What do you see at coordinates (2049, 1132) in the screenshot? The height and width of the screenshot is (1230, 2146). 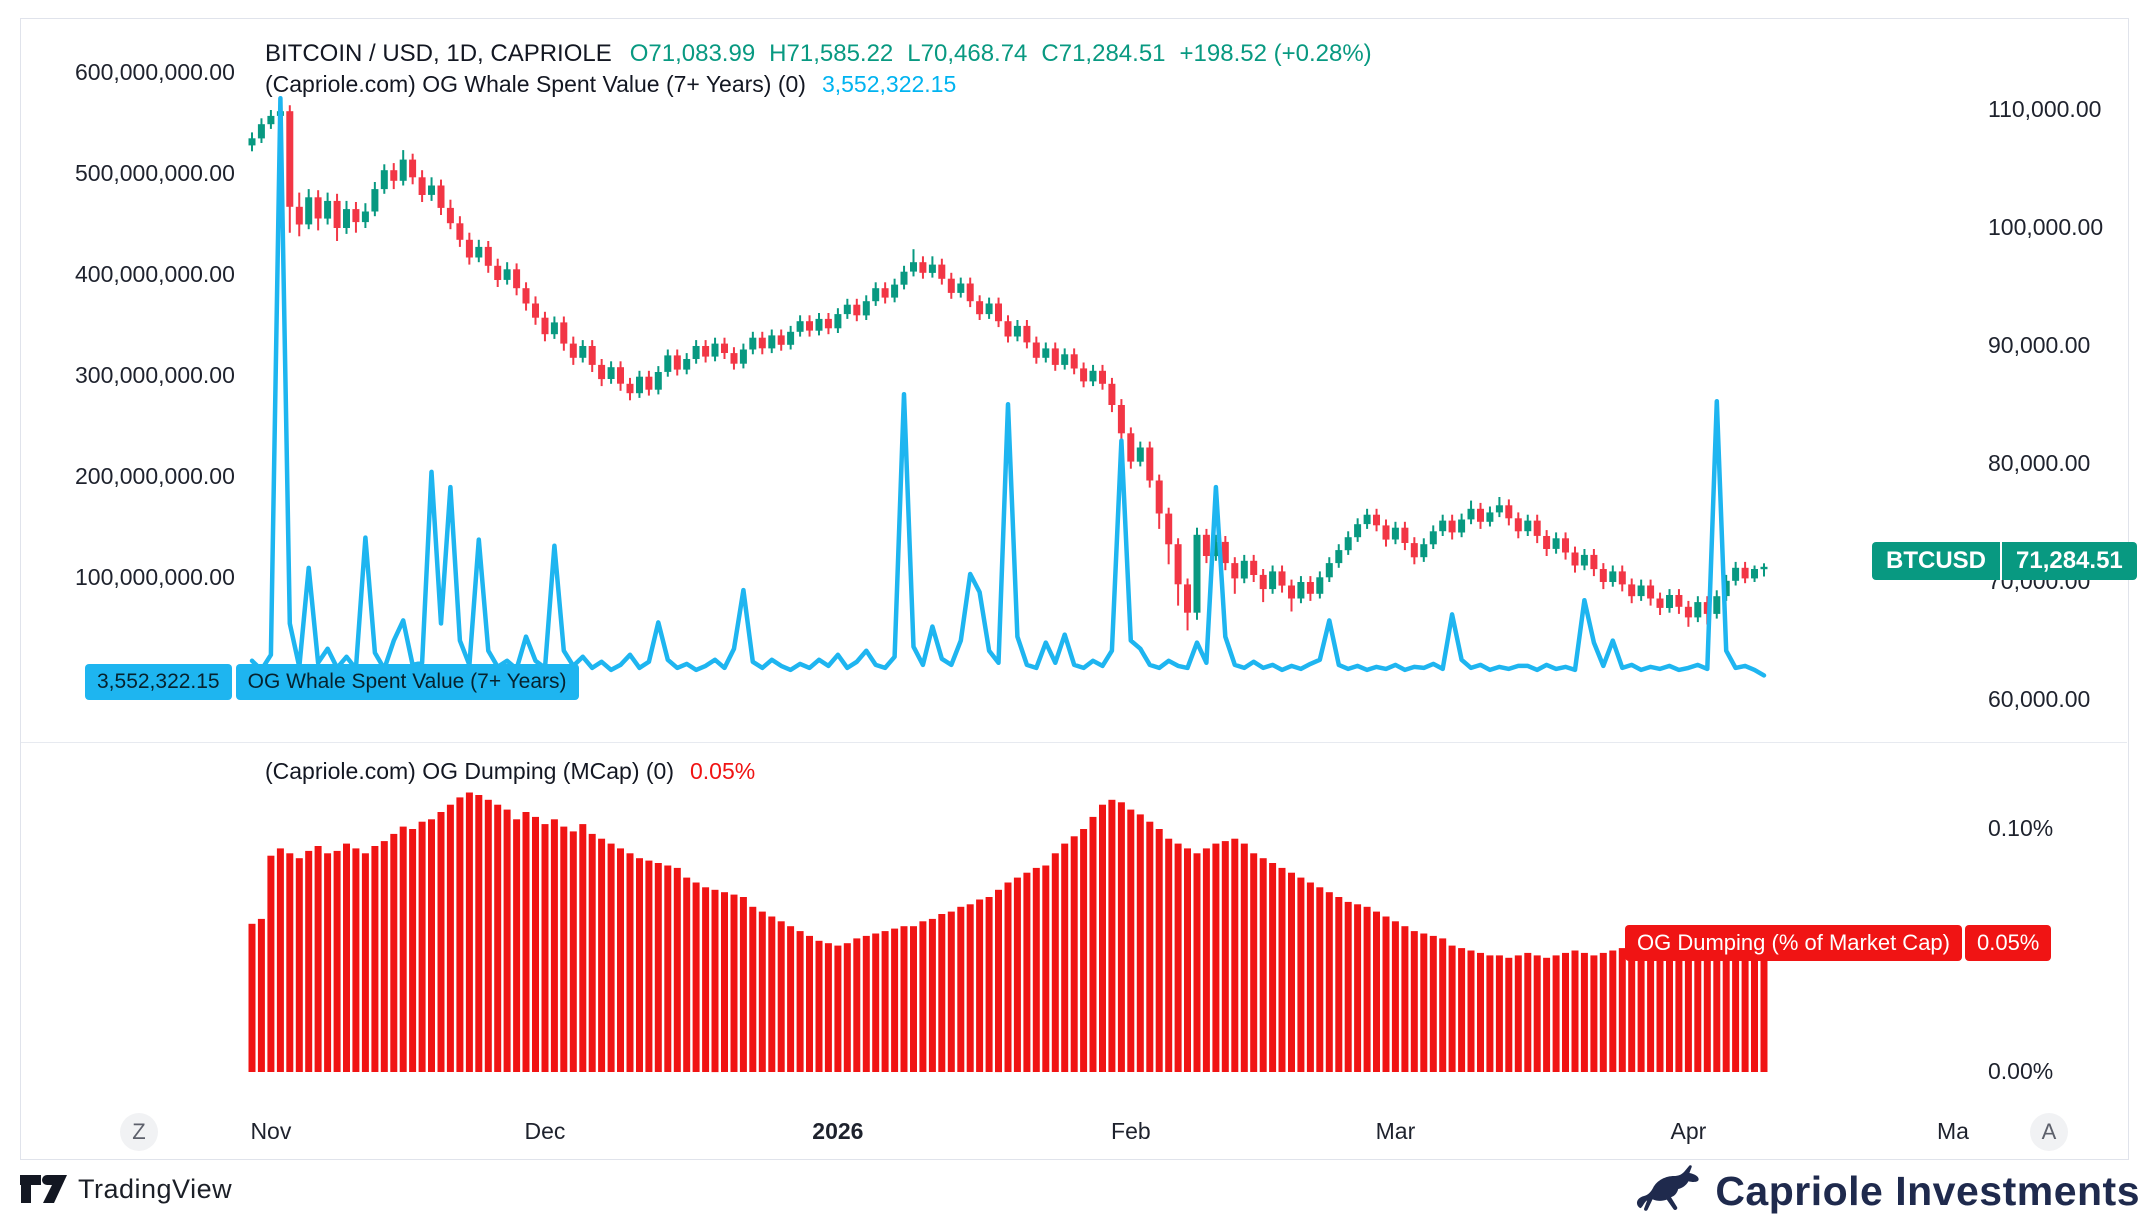 I see `auto-scale-button: A` at bounding box center [2049, 1132].